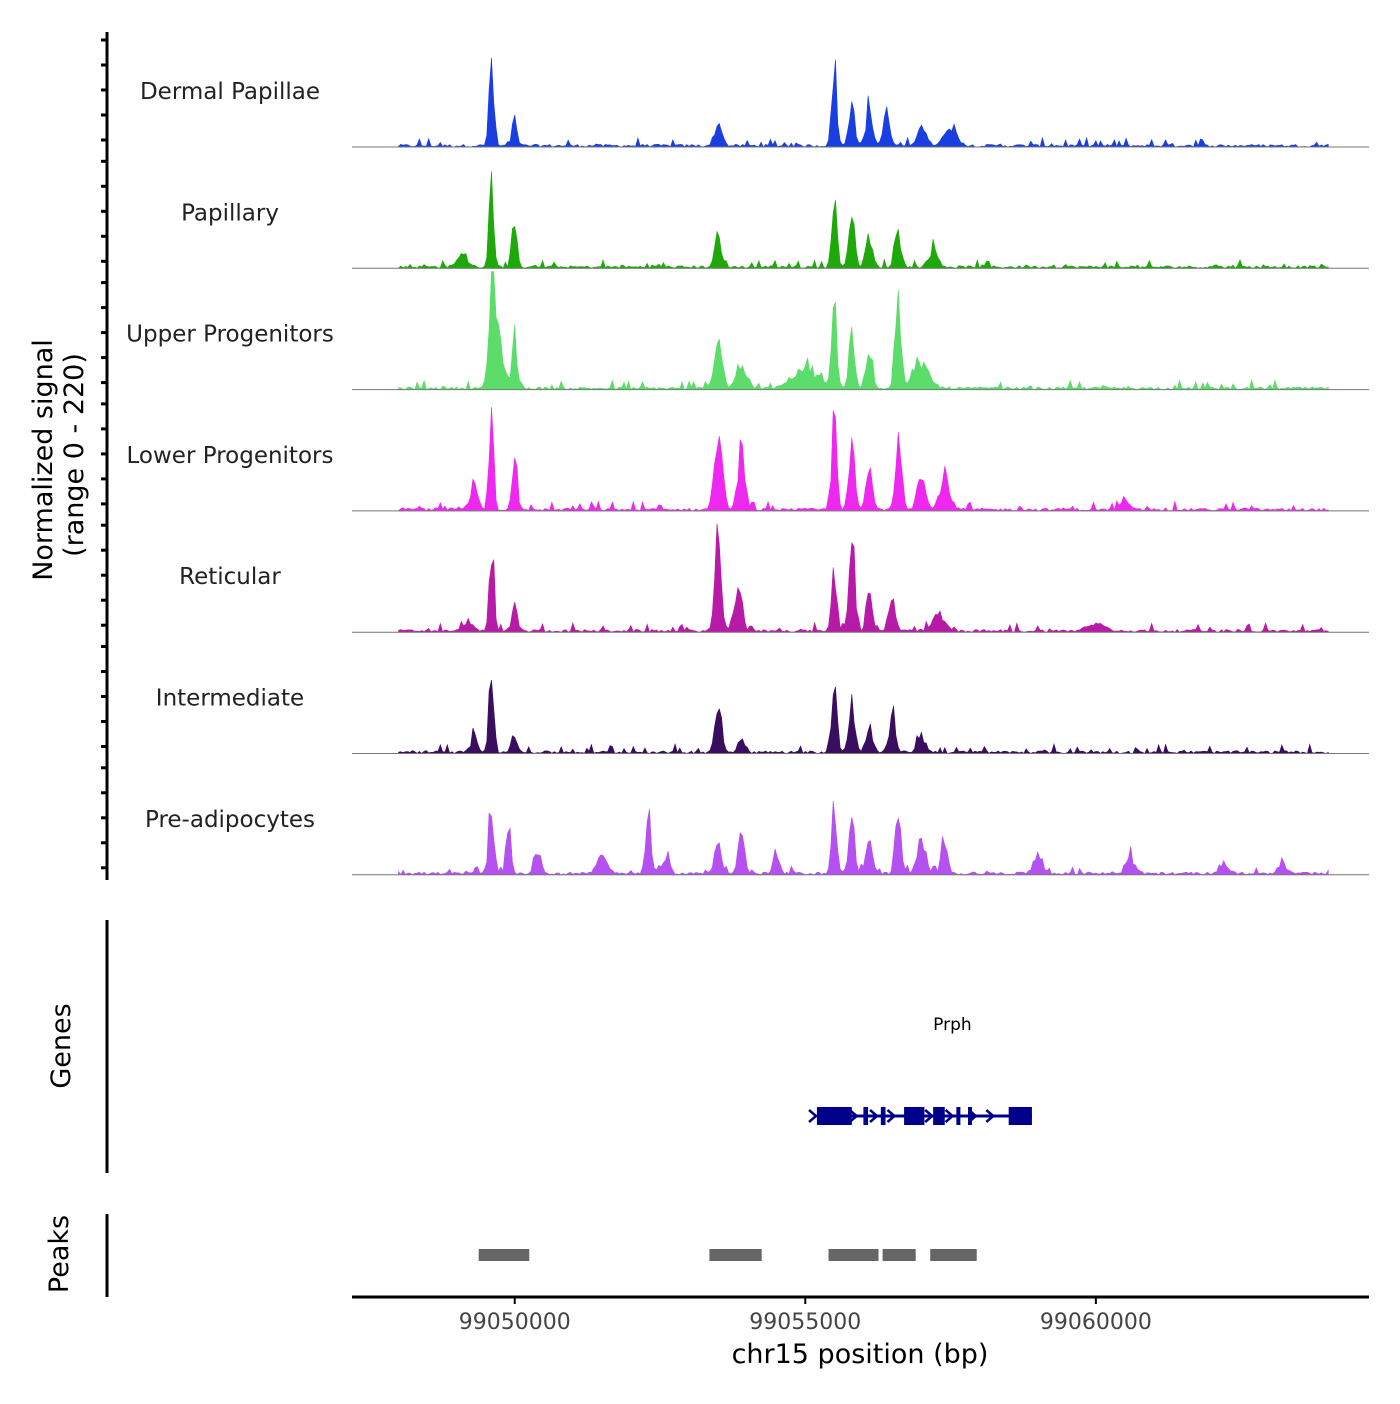 This screenshot has height=1404, width=1400. Describe the element at coordinates (230, 213) in the screenshot. I see `track-label: Papillary` at that location.